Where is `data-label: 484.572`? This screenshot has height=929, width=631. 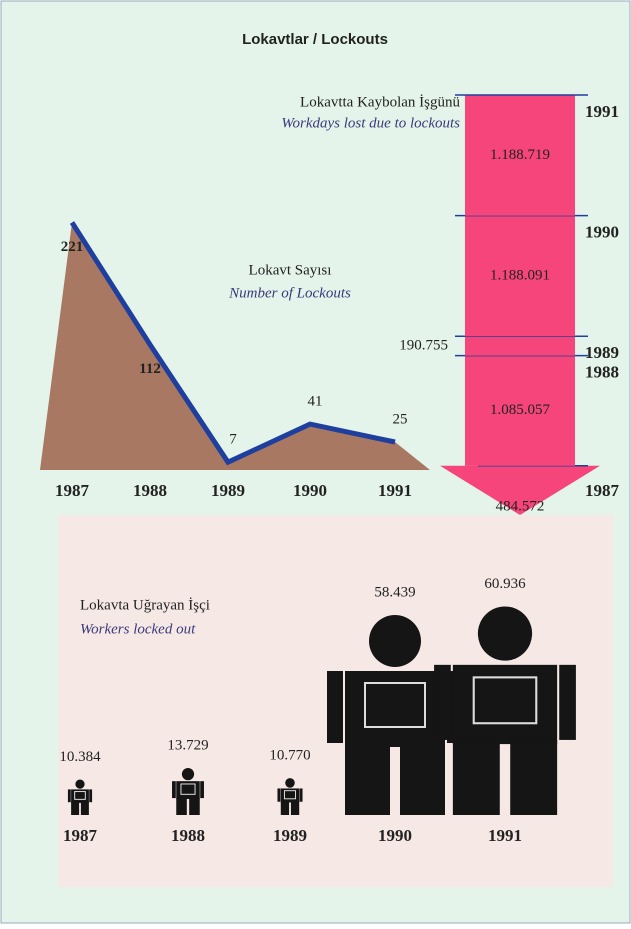 data-label: 484.572 is located at coordinates (520, 506).